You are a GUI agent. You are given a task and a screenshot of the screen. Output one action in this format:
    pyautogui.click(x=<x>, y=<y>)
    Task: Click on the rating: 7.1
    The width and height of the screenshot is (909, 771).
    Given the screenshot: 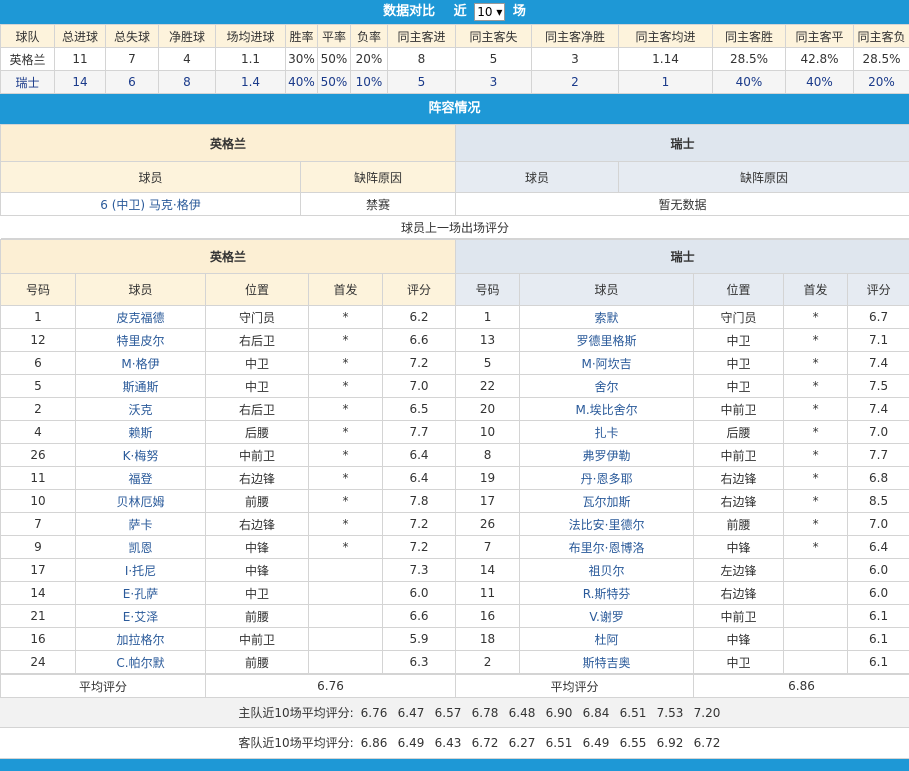 What is the action you would take?
    pyautogui.click(x=878, y=340)
    